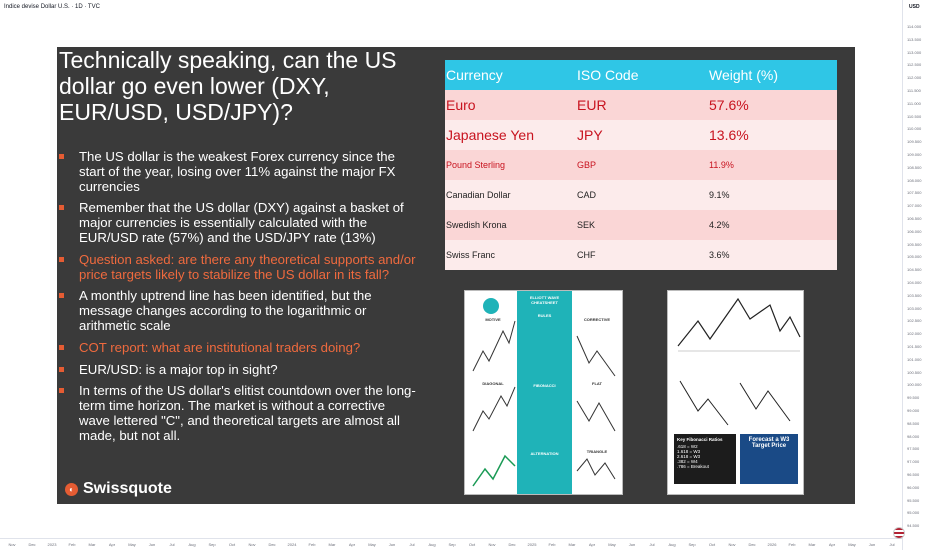 This screenshot has width=932, height=551. What do you see at coordinates (641, 75) in the screenshot?
I see `table-header-row: Currency ISO Code Weight (%)` at bounding box center [641, 75].